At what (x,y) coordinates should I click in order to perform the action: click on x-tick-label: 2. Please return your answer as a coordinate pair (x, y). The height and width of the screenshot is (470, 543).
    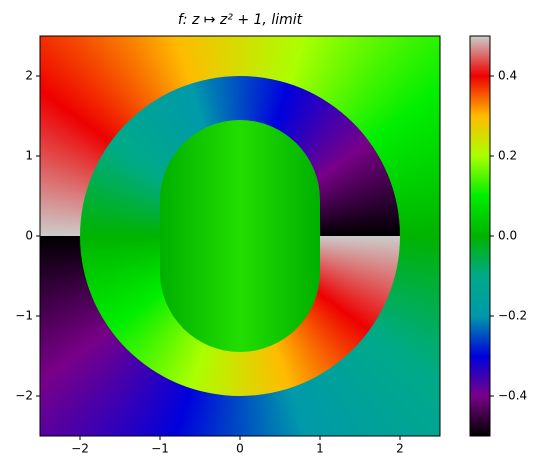
    Looking at the image, I should click on (400, 449).